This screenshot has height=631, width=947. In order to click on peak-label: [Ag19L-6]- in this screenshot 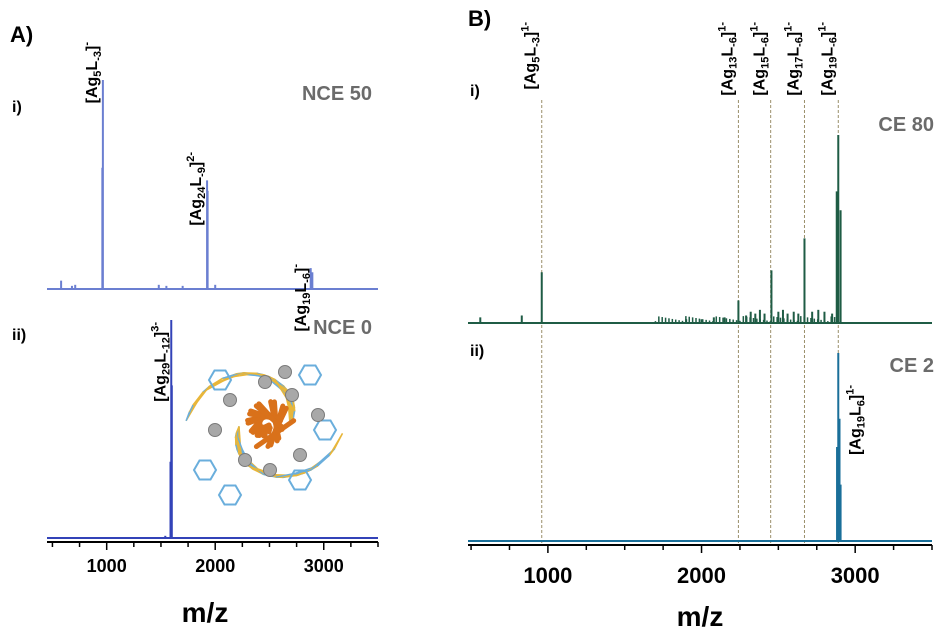, I will do `click(301, 298)`.